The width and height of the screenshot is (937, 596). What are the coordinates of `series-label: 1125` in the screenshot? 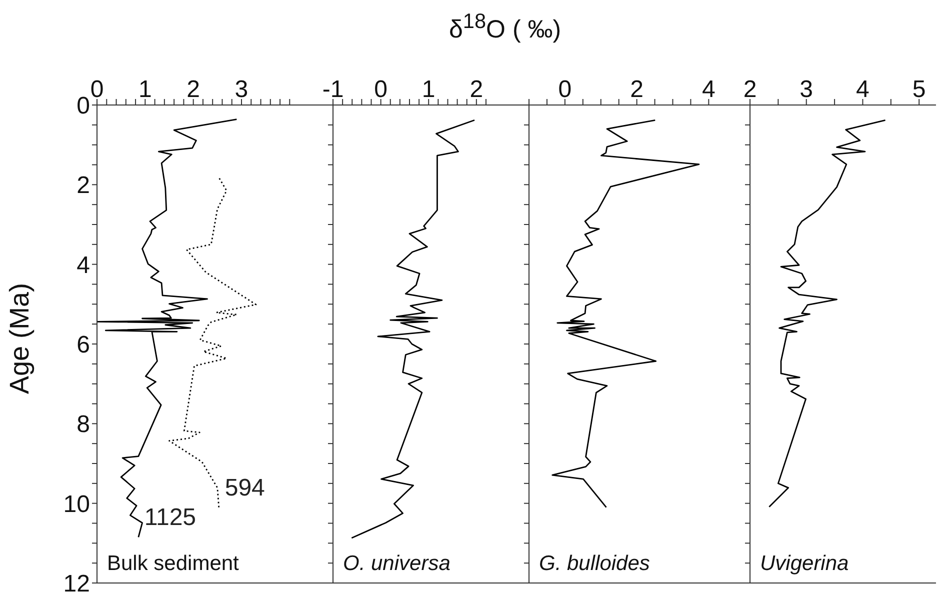 It's located at (170, 518).